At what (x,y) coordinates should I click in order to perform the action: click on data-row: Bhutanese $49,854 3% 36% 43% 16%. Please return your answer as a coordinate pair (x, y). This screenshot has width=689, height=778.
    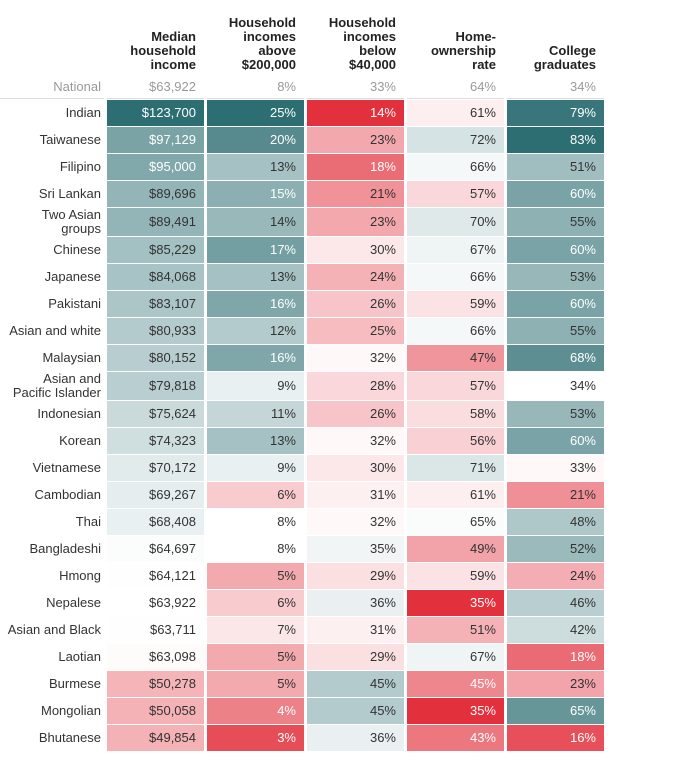
    Looking at the image, I should click on (302, 738).